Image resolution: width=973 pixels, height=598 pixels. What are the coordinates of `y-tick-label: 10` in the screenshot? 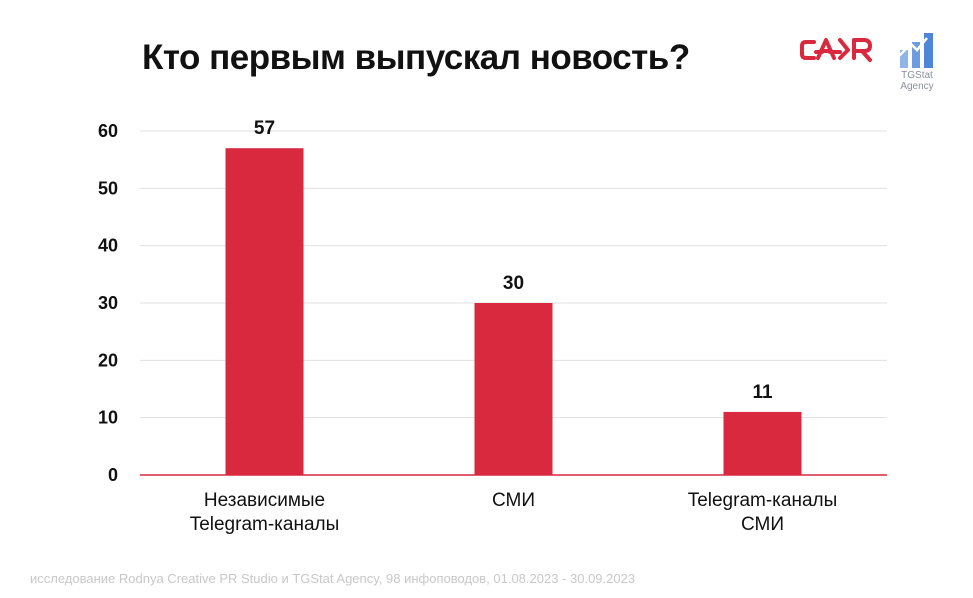 It's located at (108, 418).